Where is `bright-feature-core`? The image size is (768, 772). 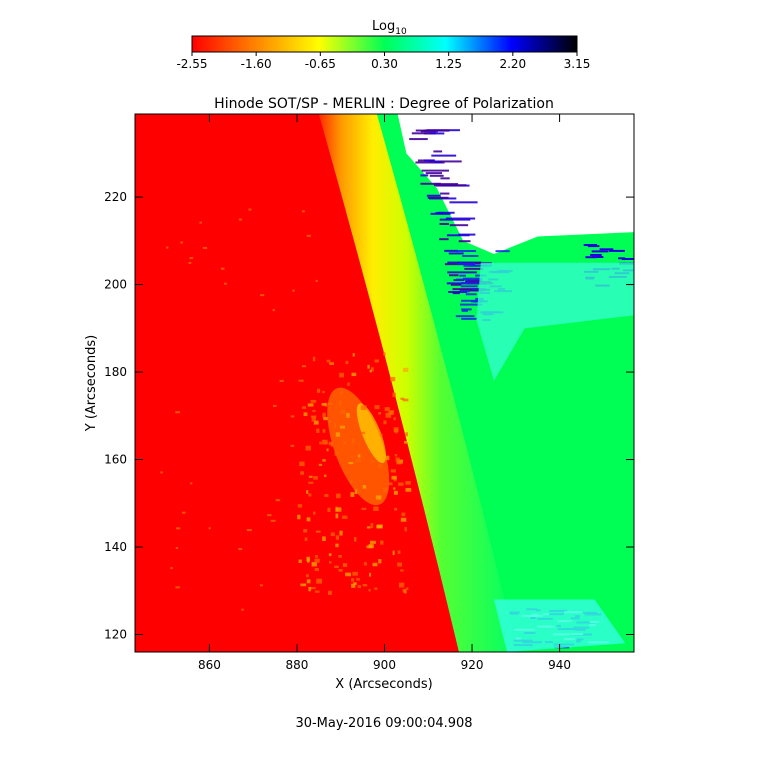 bright-feature-core is located at coordinates (371, 433).